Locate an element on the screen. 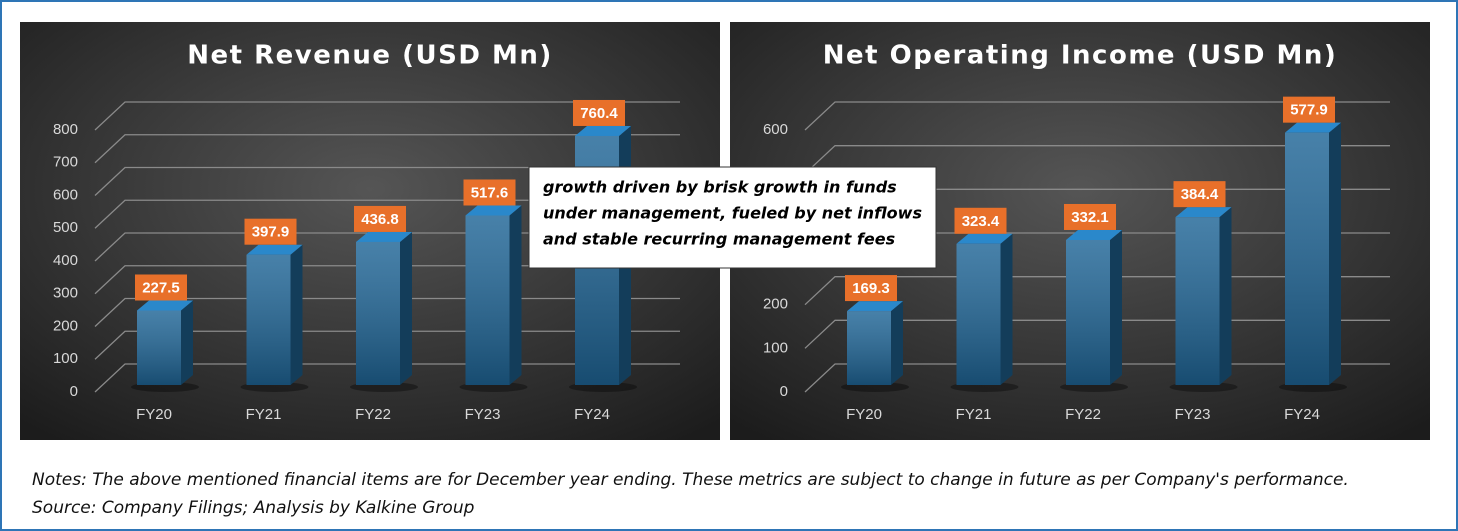  value-label: 332.1 is located at coordinates (1090, 217).